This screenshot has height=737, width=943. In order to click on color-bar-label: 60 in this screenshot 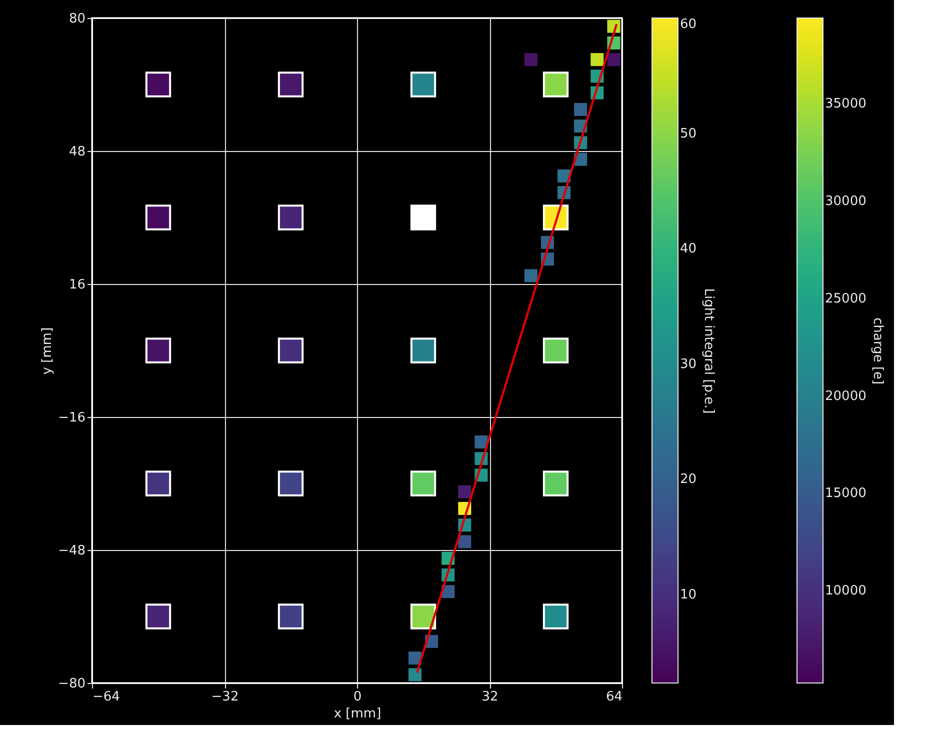, I will do `click(688, 24)`.